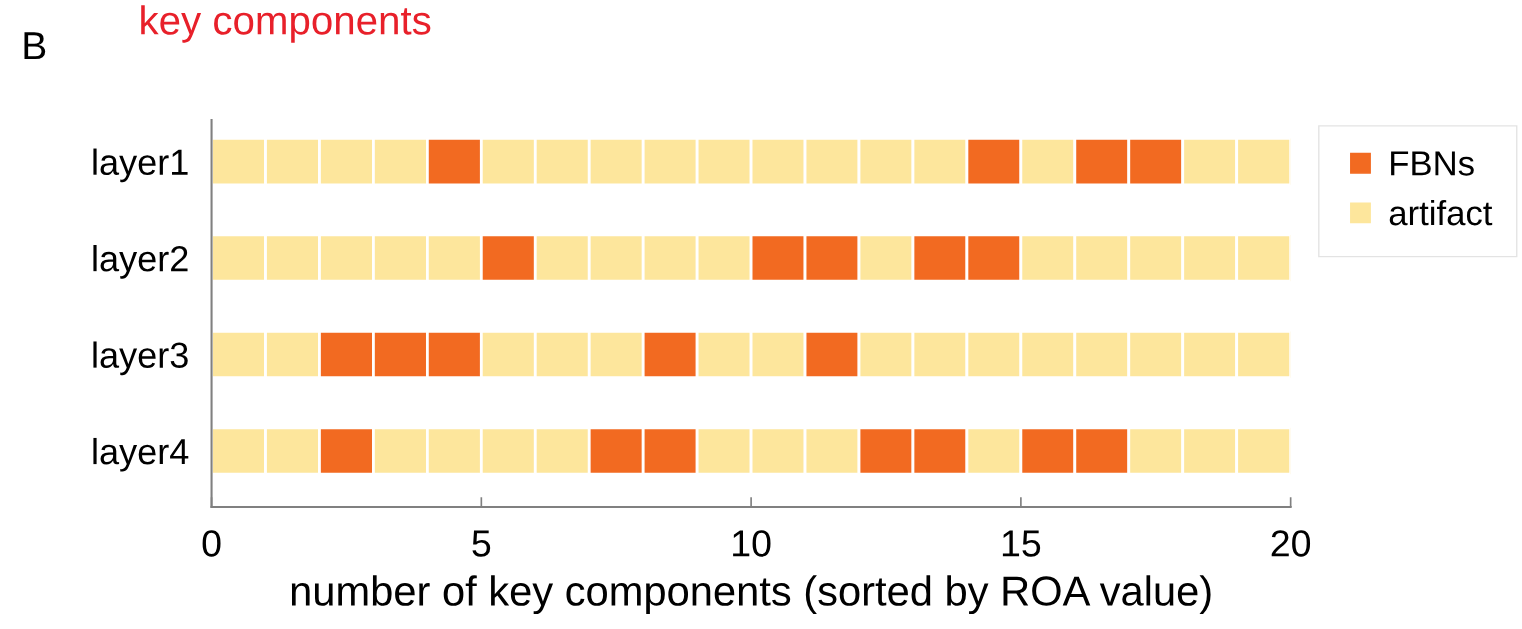 This screenshot has width=1522, height=629. I want to click on text: key components, so click(286, 24).